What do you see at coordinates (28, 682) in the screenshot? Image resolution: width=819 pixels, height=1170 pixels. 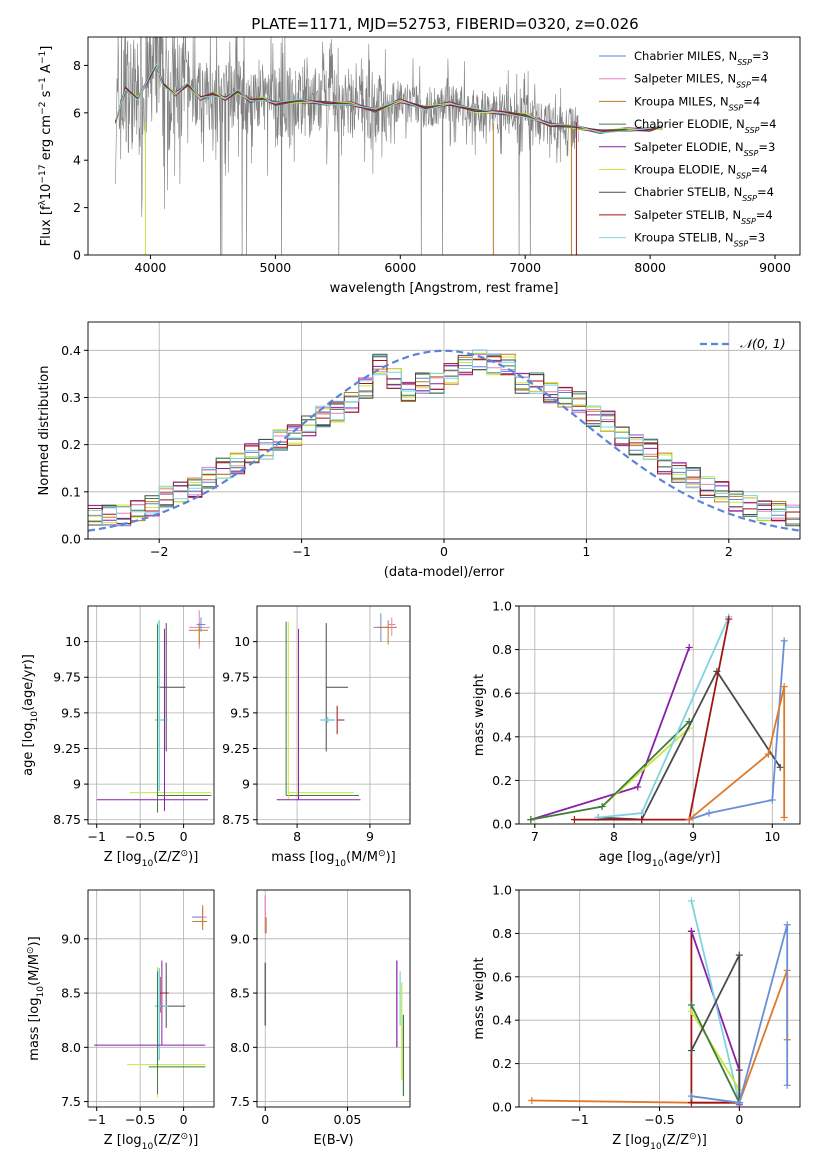 I see `y-axis-label-part: (age/yr)]` at bounding box center [28, 682].